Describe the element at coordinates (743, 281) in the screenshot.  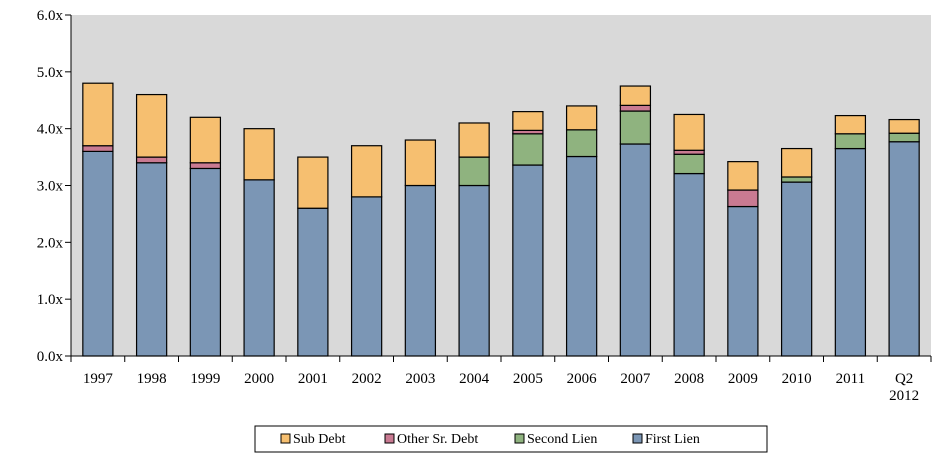
I see `bar-segment-first-lien-2009` at that location.